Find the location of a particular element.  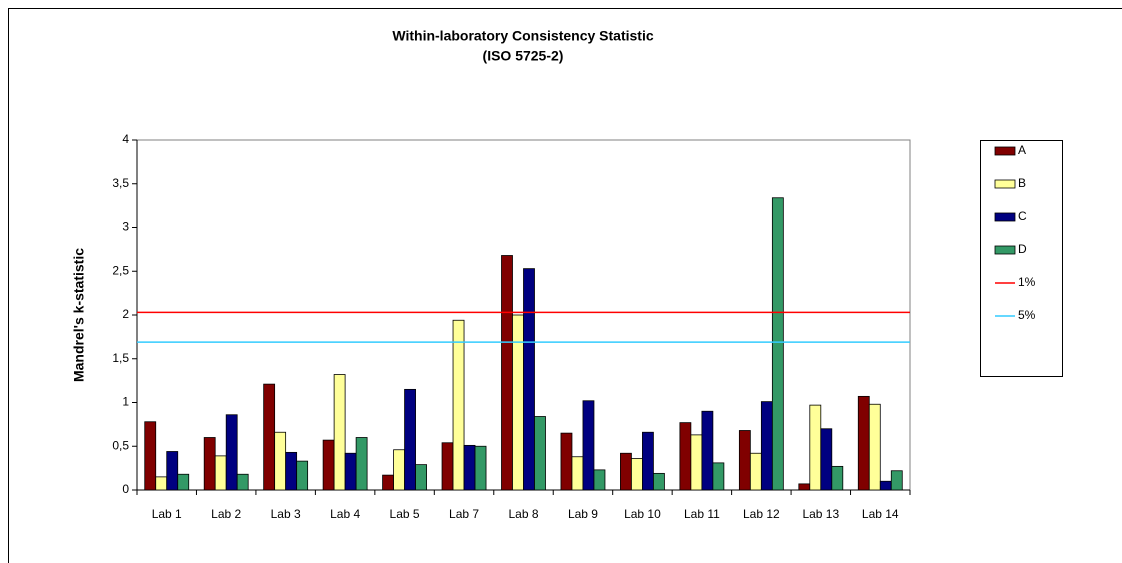

y-tick-label: 1,5 is located at coordinates (120, 358).